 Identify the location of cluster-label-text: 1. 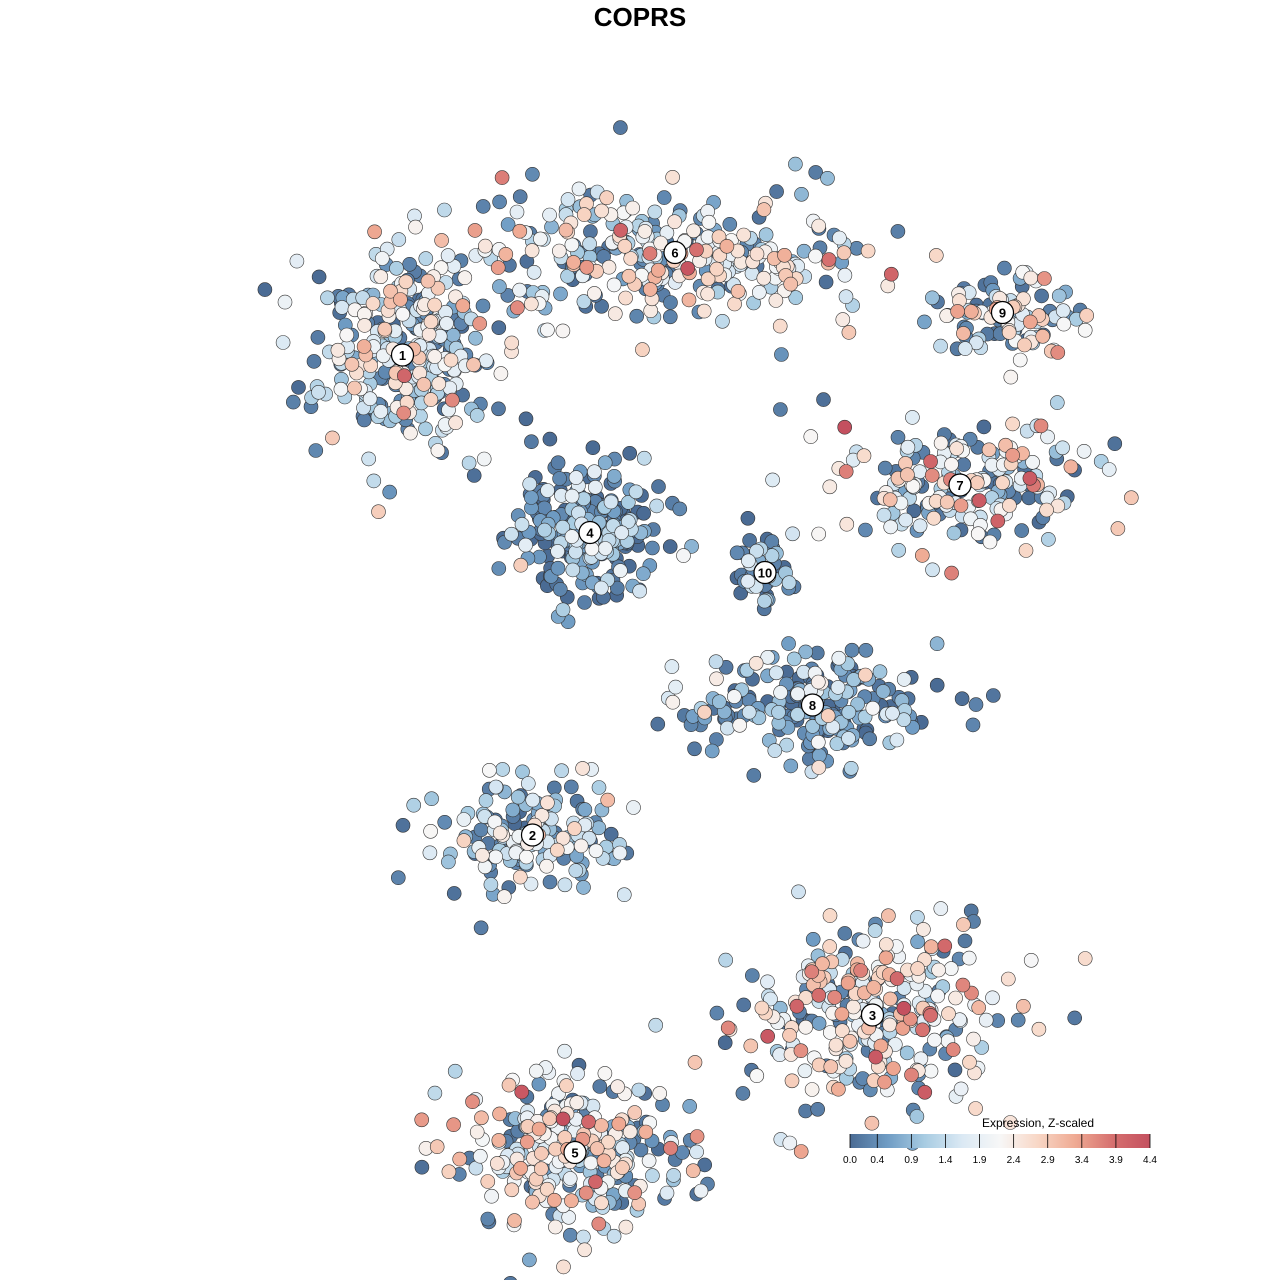
(402, 355).